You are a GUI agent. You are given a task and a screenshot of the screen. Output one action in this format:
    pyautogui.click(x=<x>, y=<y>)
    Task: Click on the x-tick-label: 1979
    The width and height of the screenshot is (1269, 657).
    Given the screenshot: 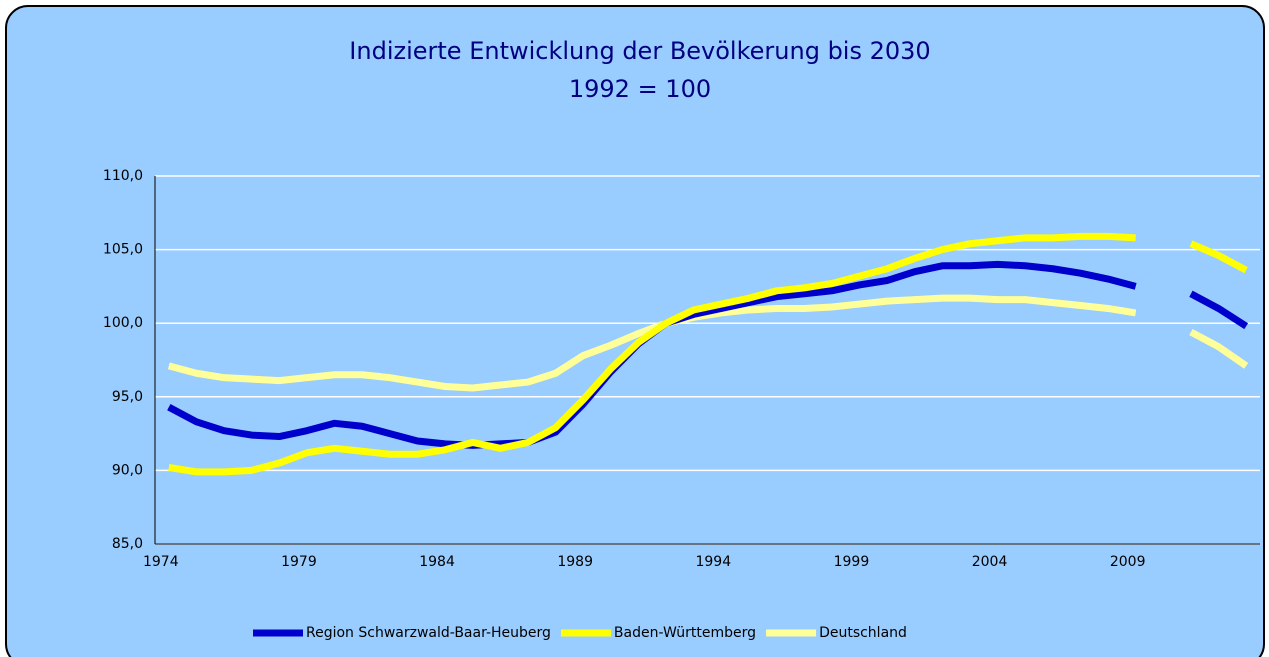 What is the action you would take?
    pyautogui.click(x=299, y=562)
    